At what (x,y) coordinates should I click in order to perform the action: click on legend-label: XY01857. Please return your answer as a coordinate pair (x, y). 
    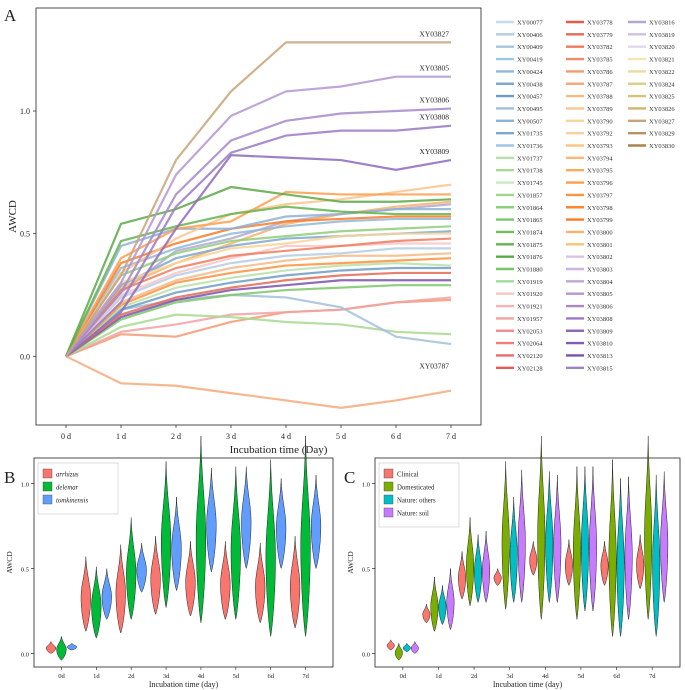
    Looking at the image, I should click on (530, 195).